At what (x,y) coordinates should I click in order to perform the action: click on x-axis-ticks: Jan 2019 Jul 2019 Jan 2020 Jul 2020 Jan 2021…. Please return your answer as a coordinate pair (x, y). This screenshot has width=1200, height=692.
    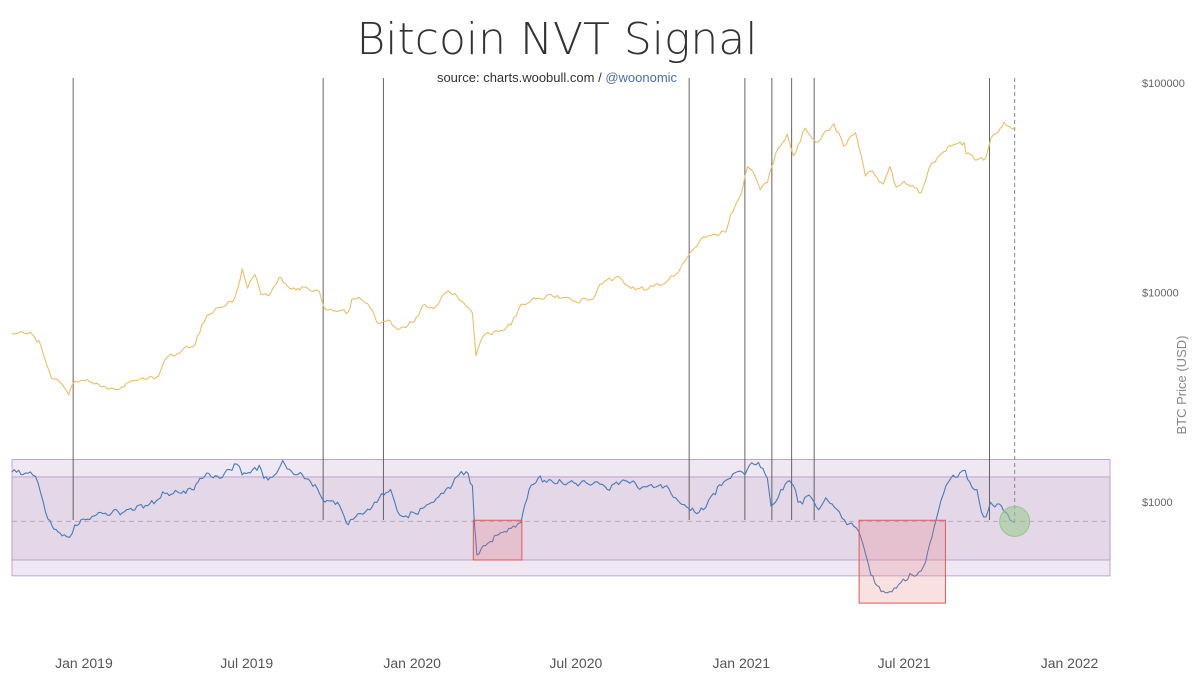
    Looking at the image, I should click on (576, 663).